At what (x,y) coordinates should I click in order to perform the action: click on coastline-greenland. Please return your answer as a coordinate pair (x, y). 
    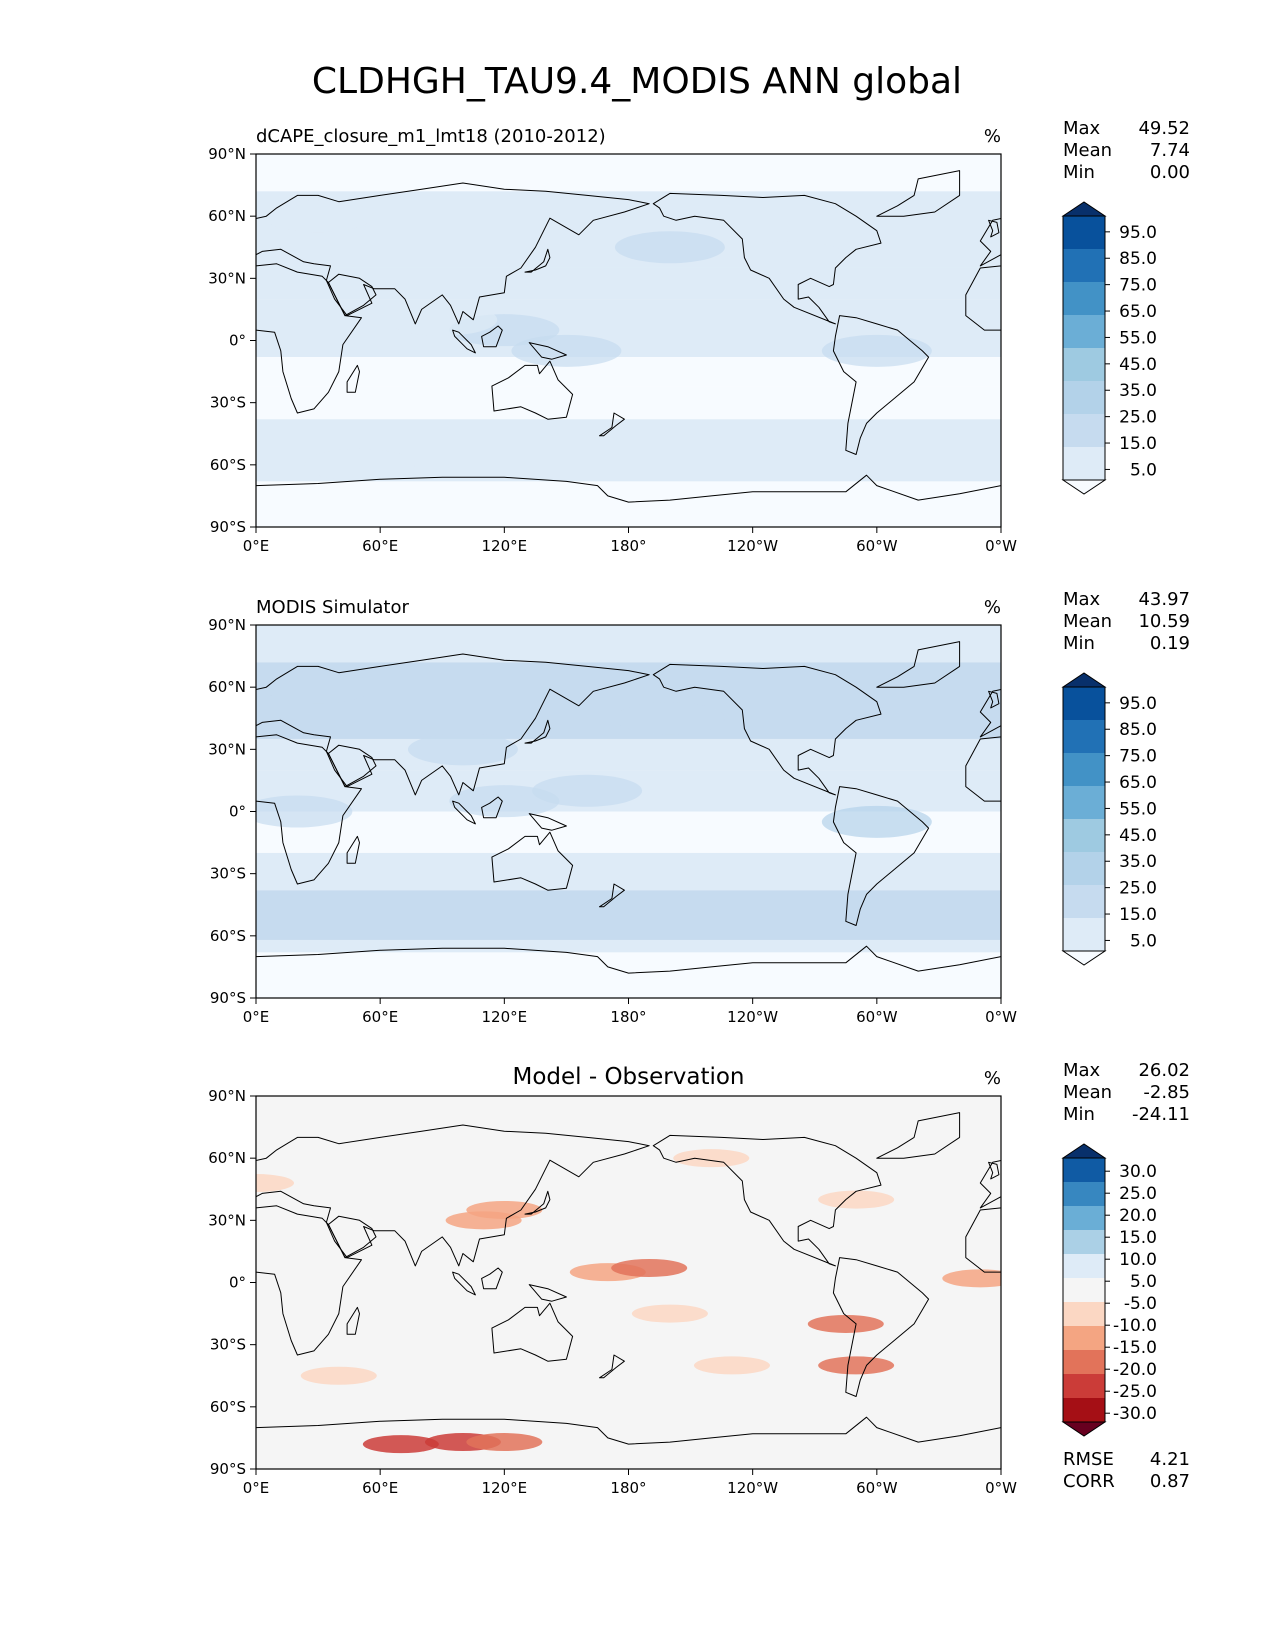
    Looking at the image, I should click on (918, 1135).